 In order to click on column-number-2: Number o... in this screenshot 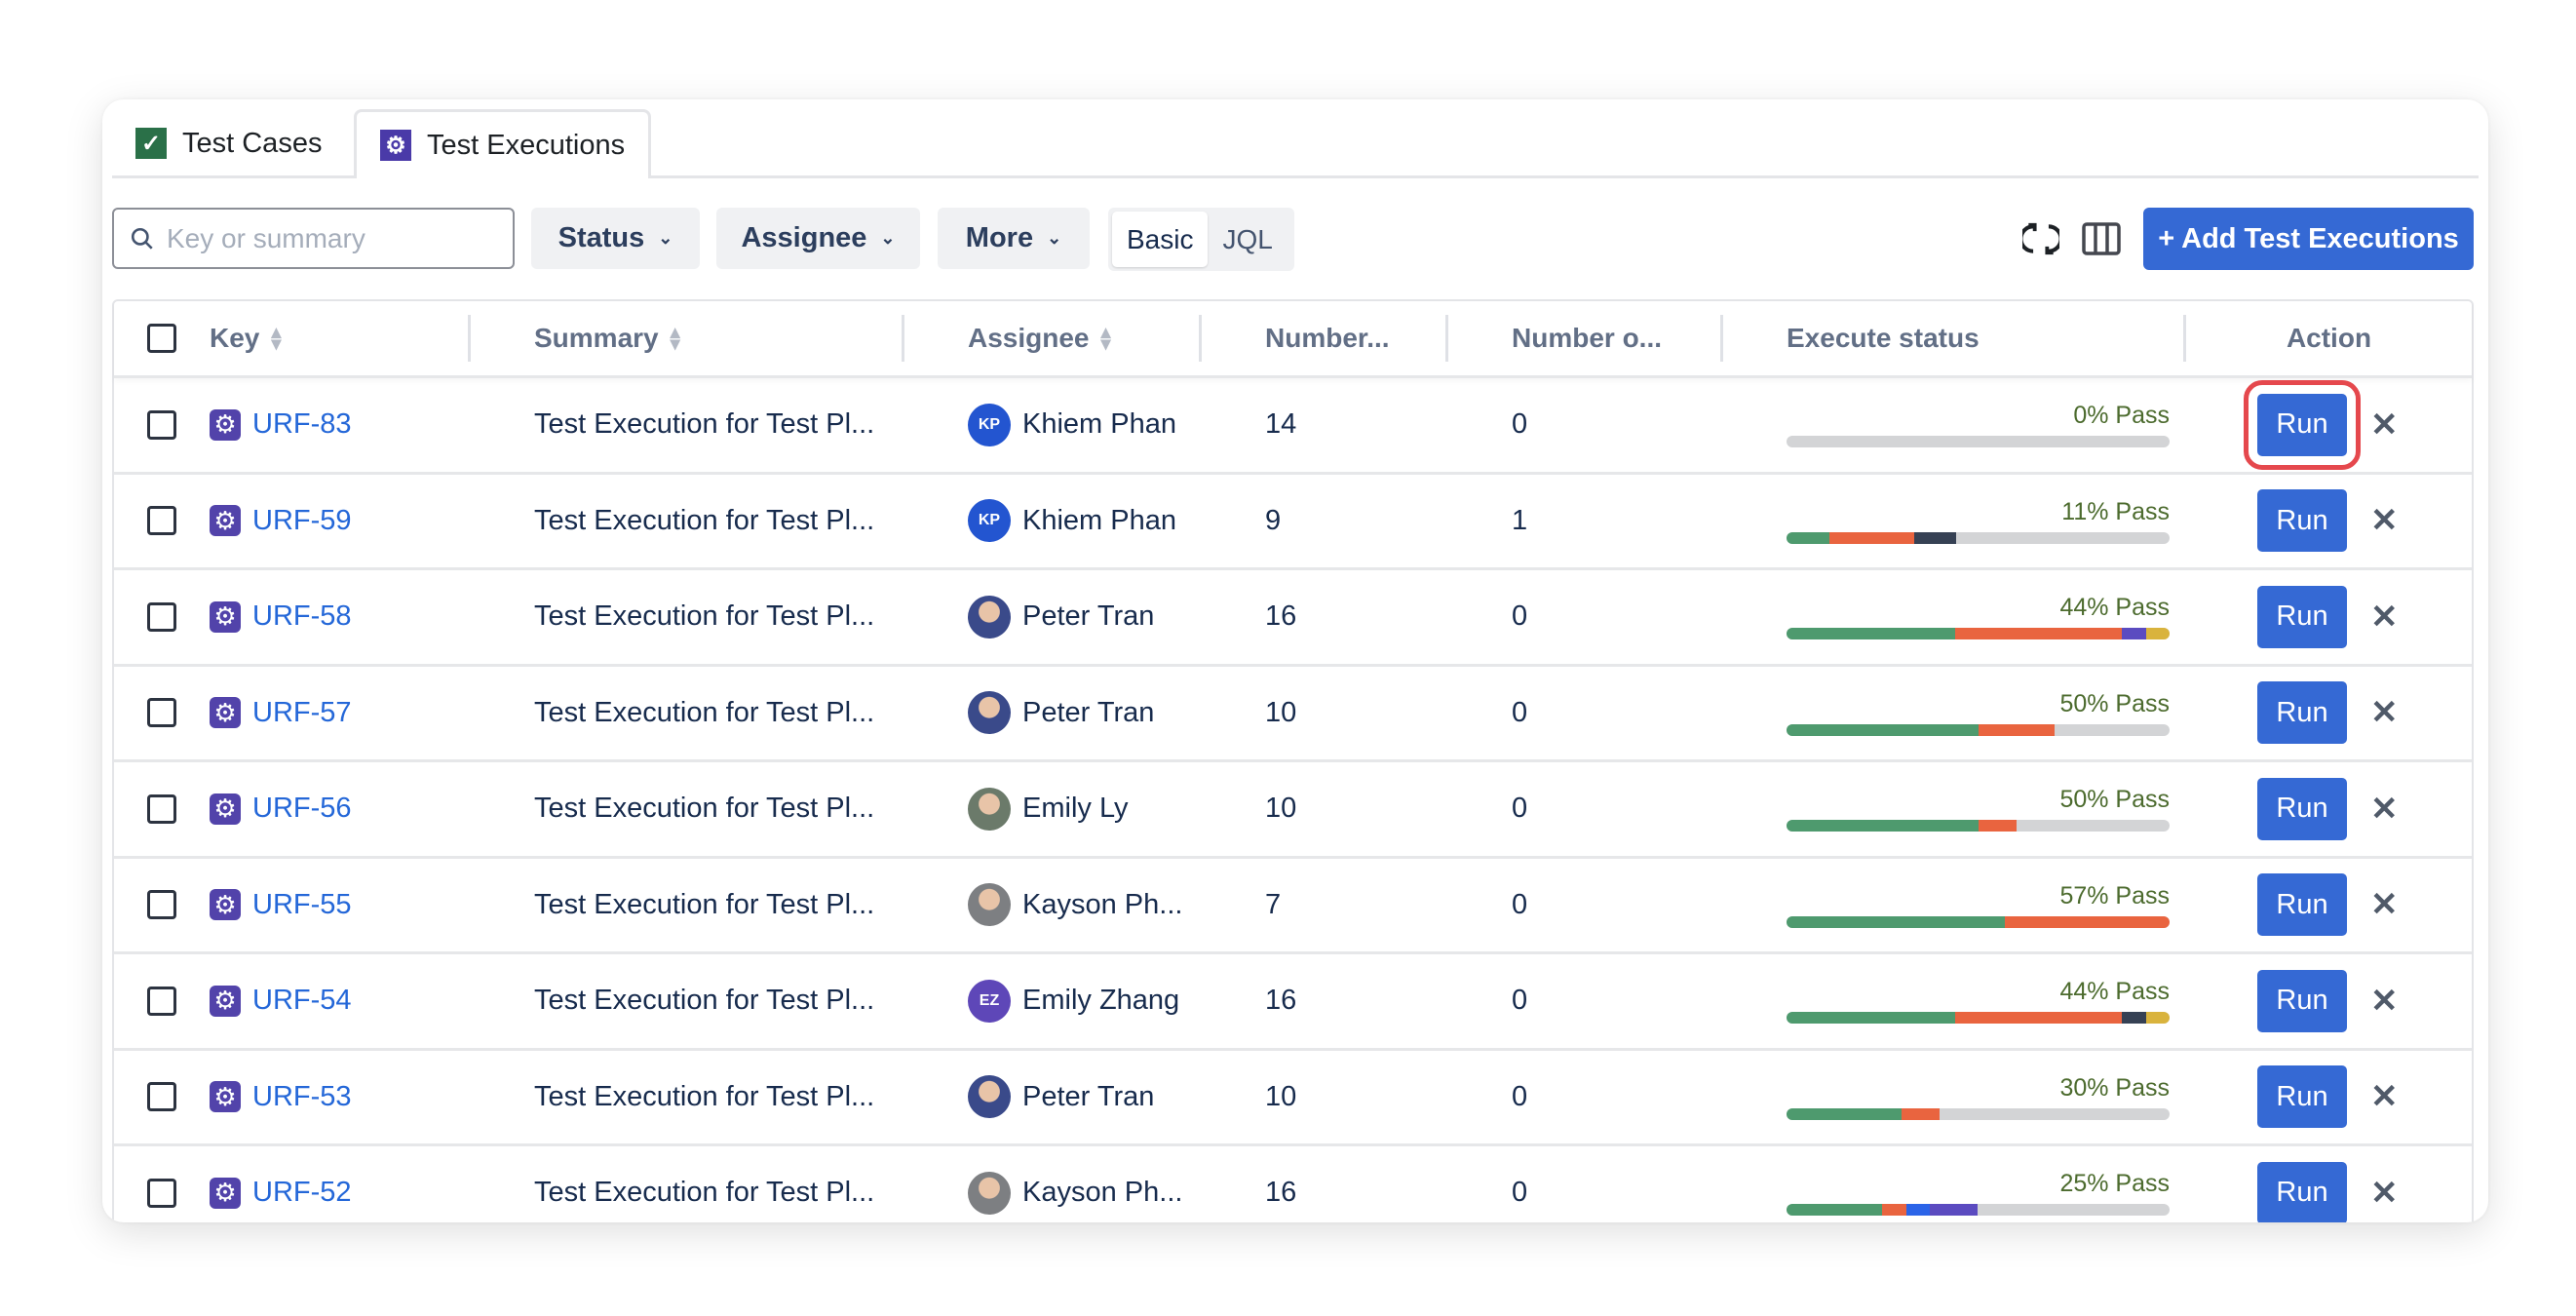, I will do `click(1582, 338)`.